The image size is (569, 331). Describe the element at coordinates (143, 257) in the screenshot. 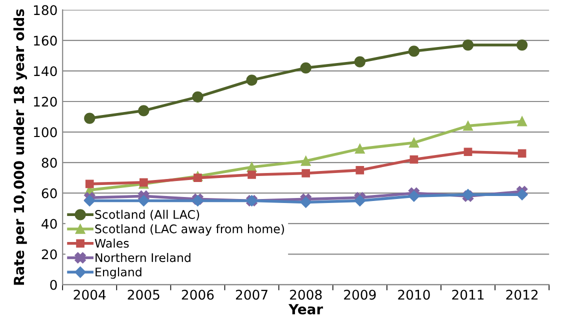

I see `legend-label: Northern Ireland` at that location.